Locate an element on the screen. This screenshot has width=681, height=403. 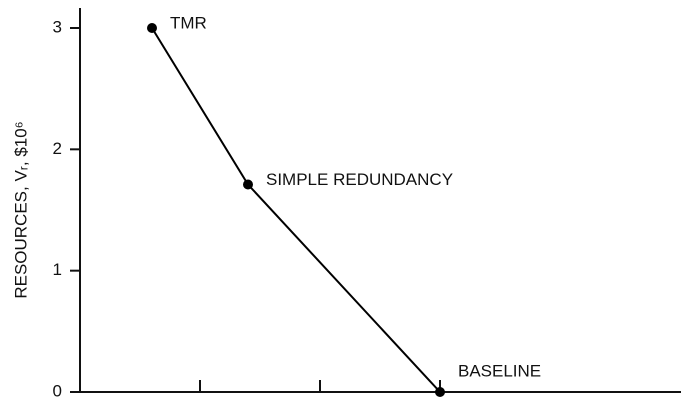
y-axis-label: RESOURCES, Vᵣ, $10⁶ is located at coordinates (20, 209).